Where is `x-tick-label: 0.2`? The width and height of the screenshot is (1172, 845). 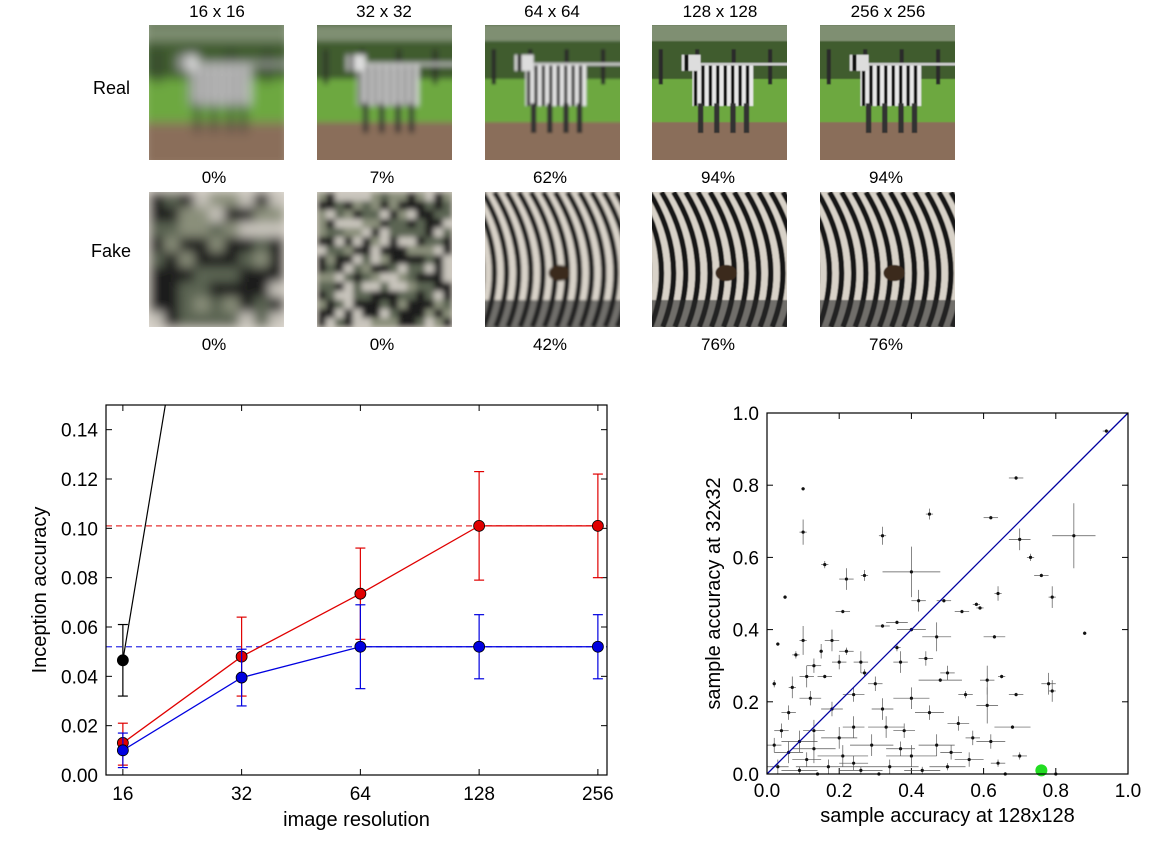
x-tick-label: 0.2 is located at coordinates (839, 791).